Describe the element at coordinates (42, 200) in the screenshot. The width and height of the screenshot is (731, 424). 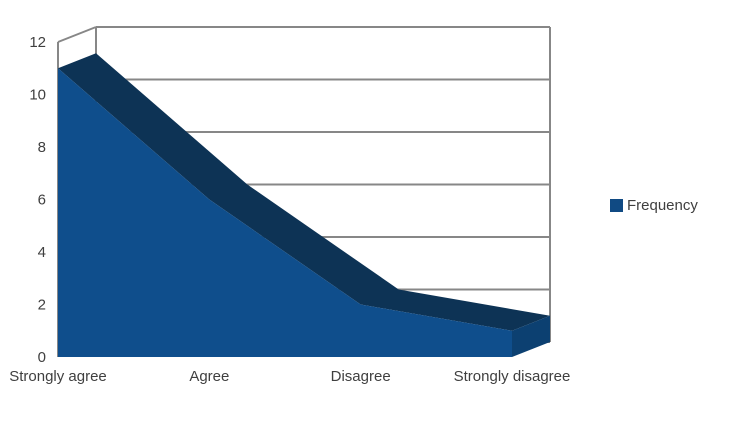
I see `y-tick-label-6: 6` at that location.